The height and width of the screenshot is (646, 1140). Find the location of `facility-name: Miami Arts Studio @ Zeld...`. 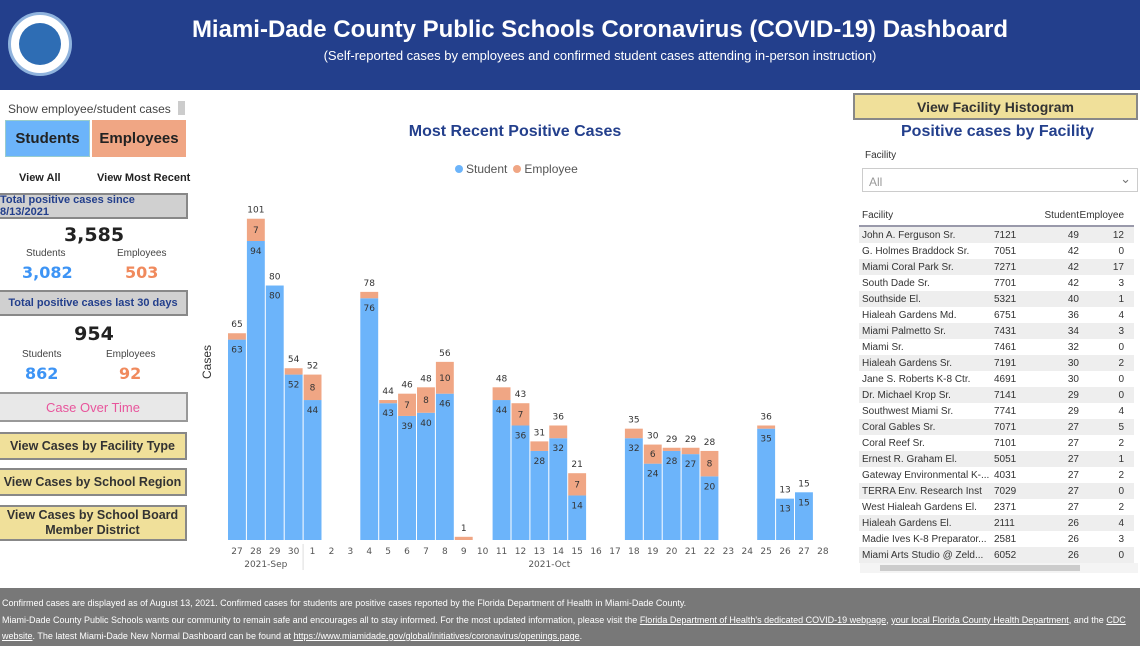

facility-name: Miami Arts Studio @ Zeld... is located at coordinates (923, 555).